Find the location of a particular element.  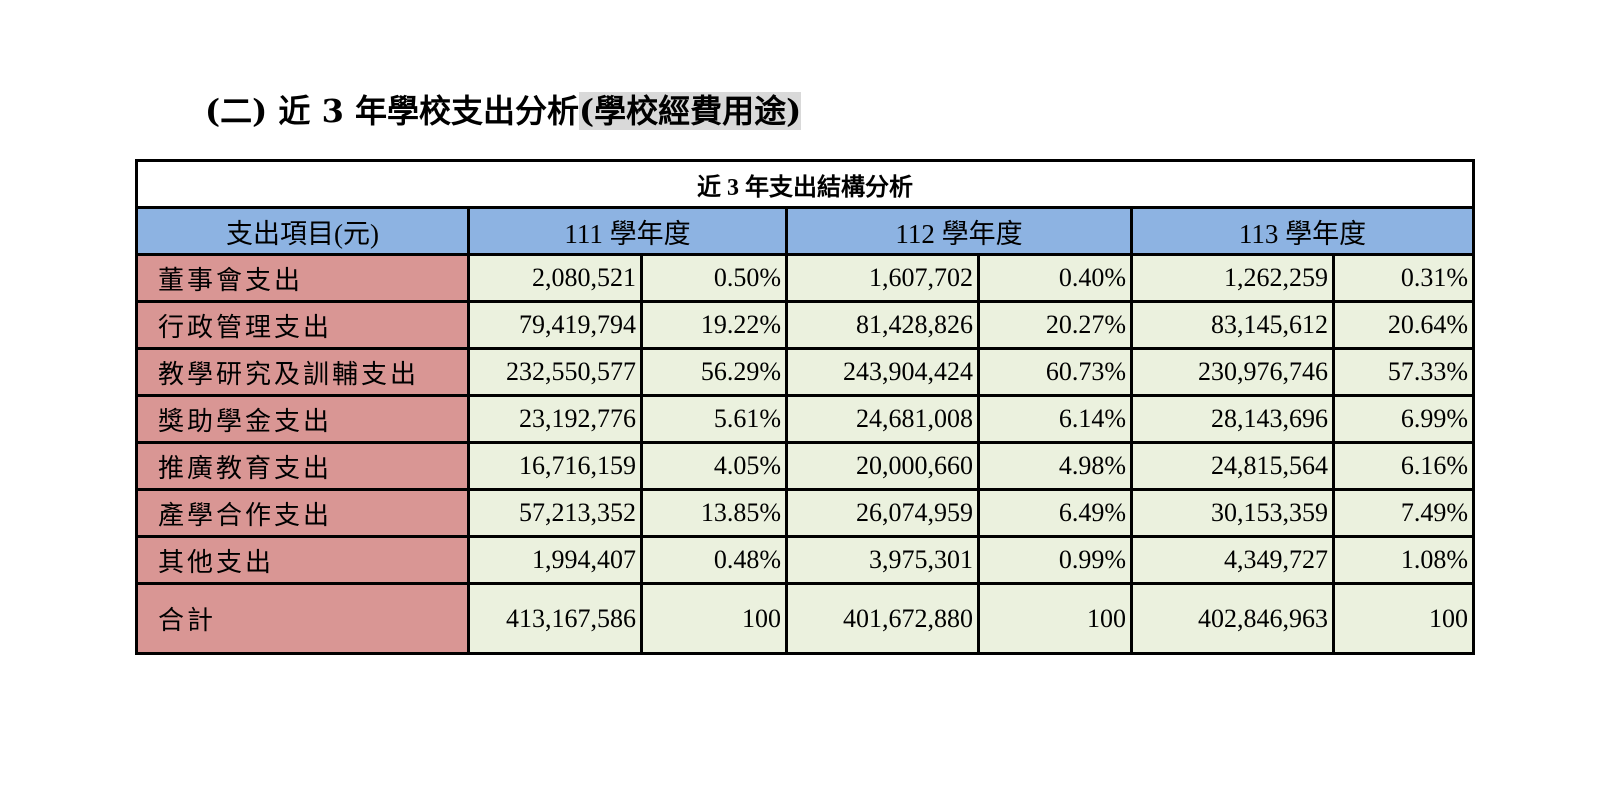

percent-cell: 0.50% is located at coordinates (714, 278).